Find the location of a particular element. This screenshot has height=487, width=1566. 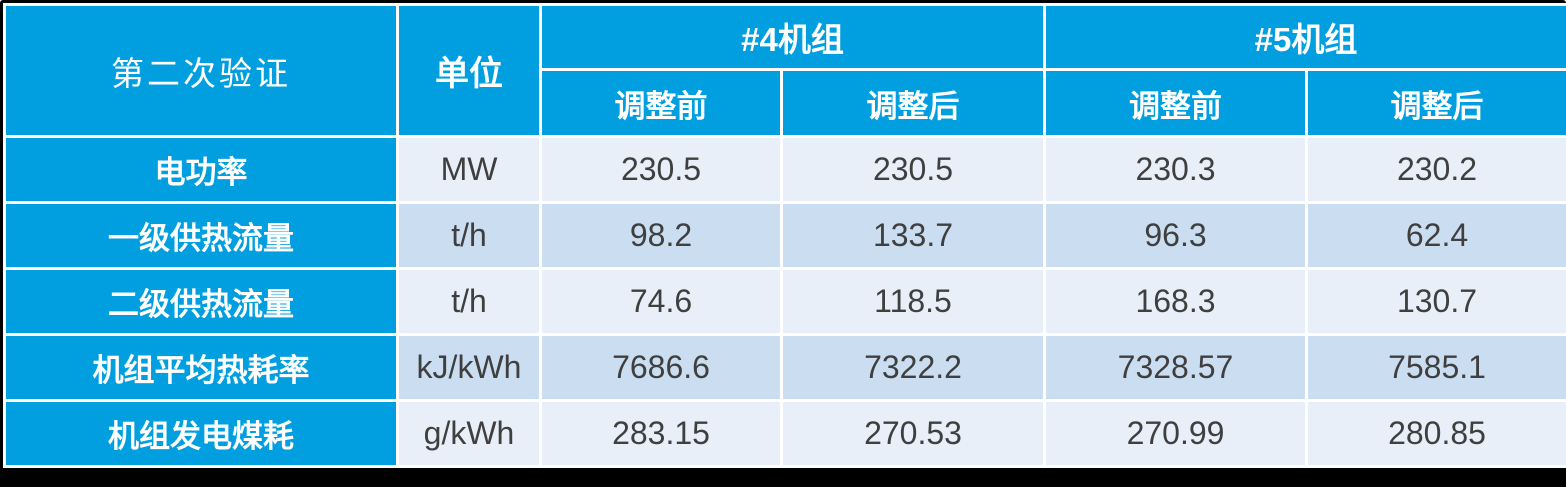

cell-value: 7322.2 is located at coordinates (913, 367).